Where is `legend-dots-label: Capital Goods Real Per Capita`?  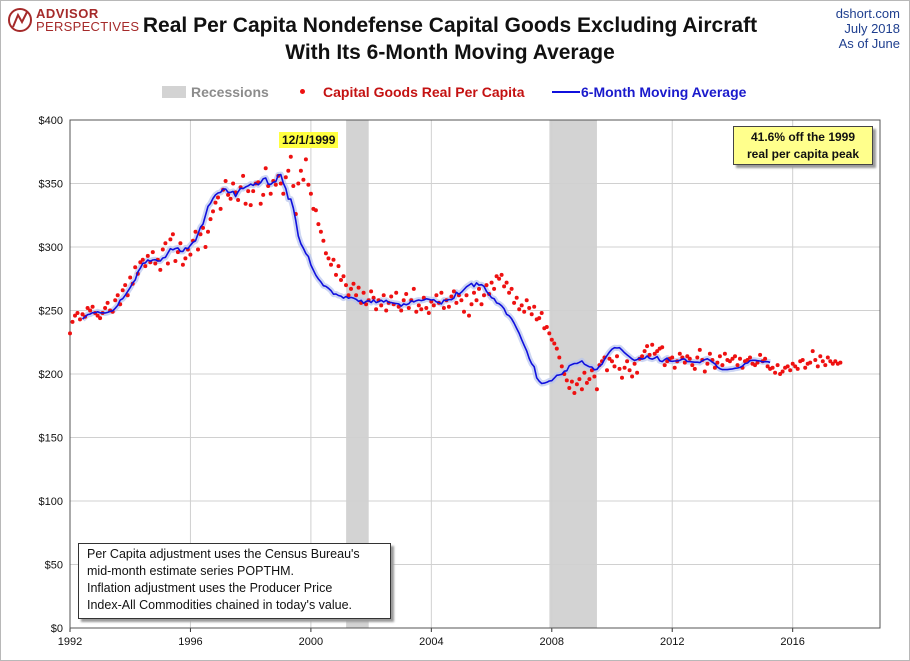
legend-dots-label: Capital Goods Real Per Capita is located at coordinates (424, 92).